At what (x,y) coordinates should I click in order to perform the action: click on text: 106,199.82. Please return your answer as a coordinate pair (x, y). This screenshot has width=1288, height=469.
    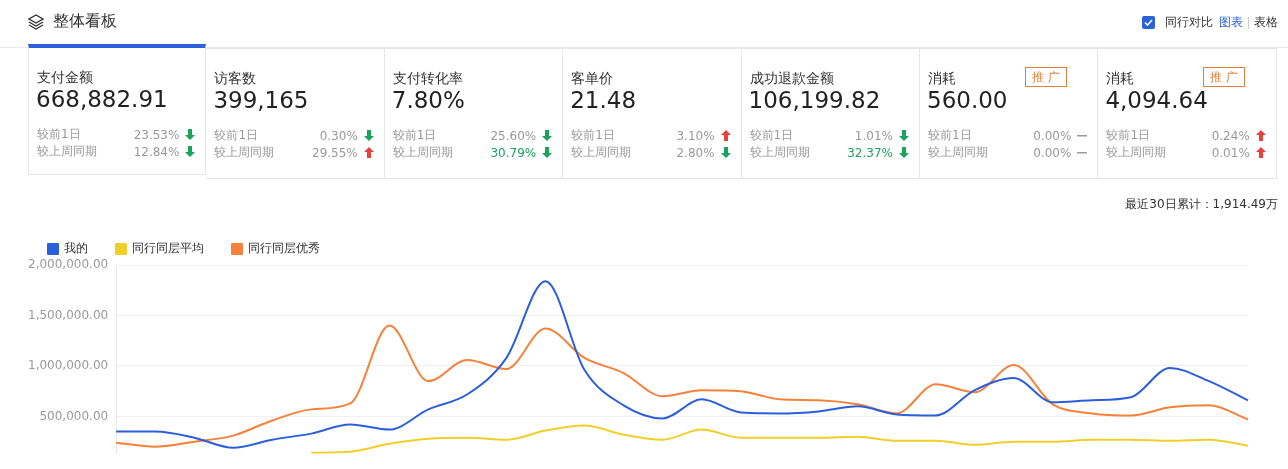
    Looking at the image, I should click on (814, 100).